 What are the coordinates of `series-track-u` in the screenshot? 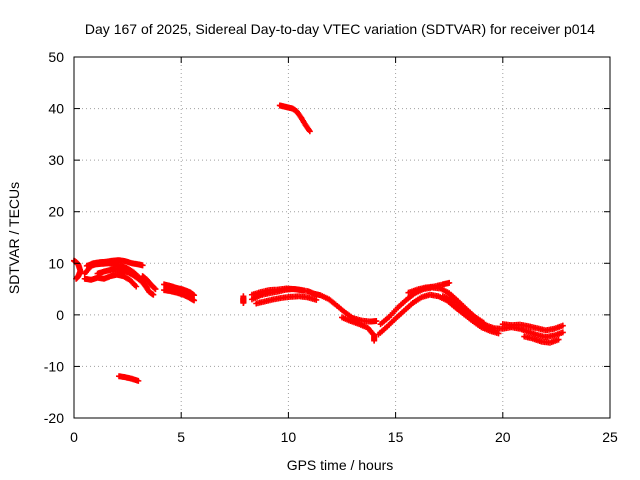 It's located at (294, 118).